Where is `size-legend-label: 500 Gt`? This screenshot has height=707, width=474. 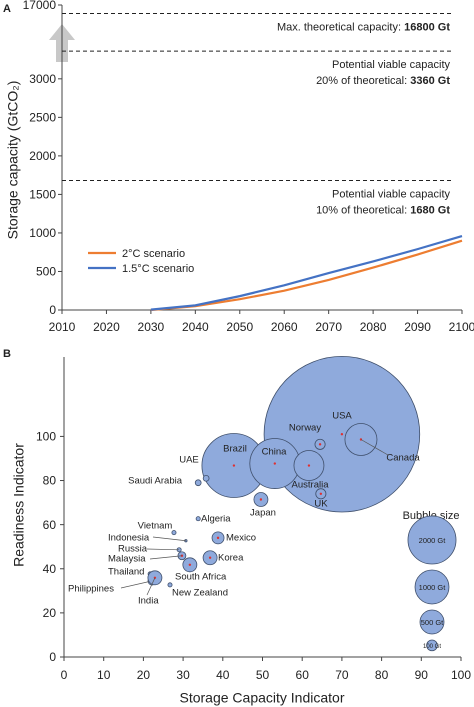 size-legend-label: 500 Gt is located at coordinates (432, 622).